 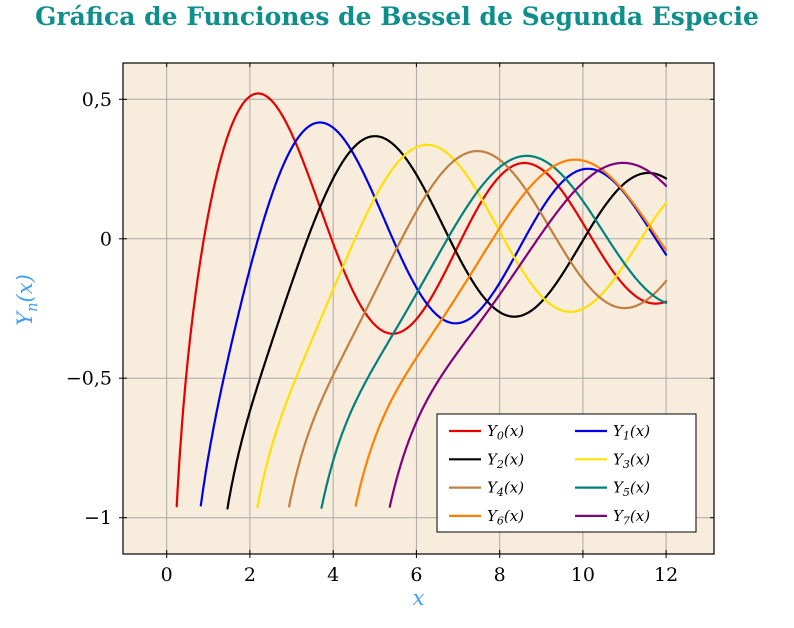 I want to click on x-tick-label: 2, so click(x=250, y=575).